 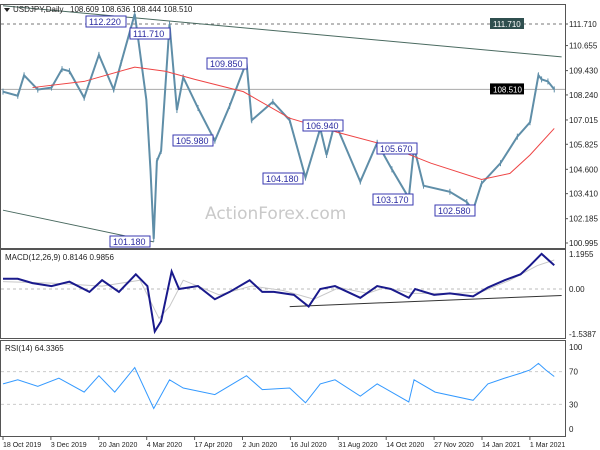 I want to click on price-annotation: 102.580, so click(x=454, y=211).